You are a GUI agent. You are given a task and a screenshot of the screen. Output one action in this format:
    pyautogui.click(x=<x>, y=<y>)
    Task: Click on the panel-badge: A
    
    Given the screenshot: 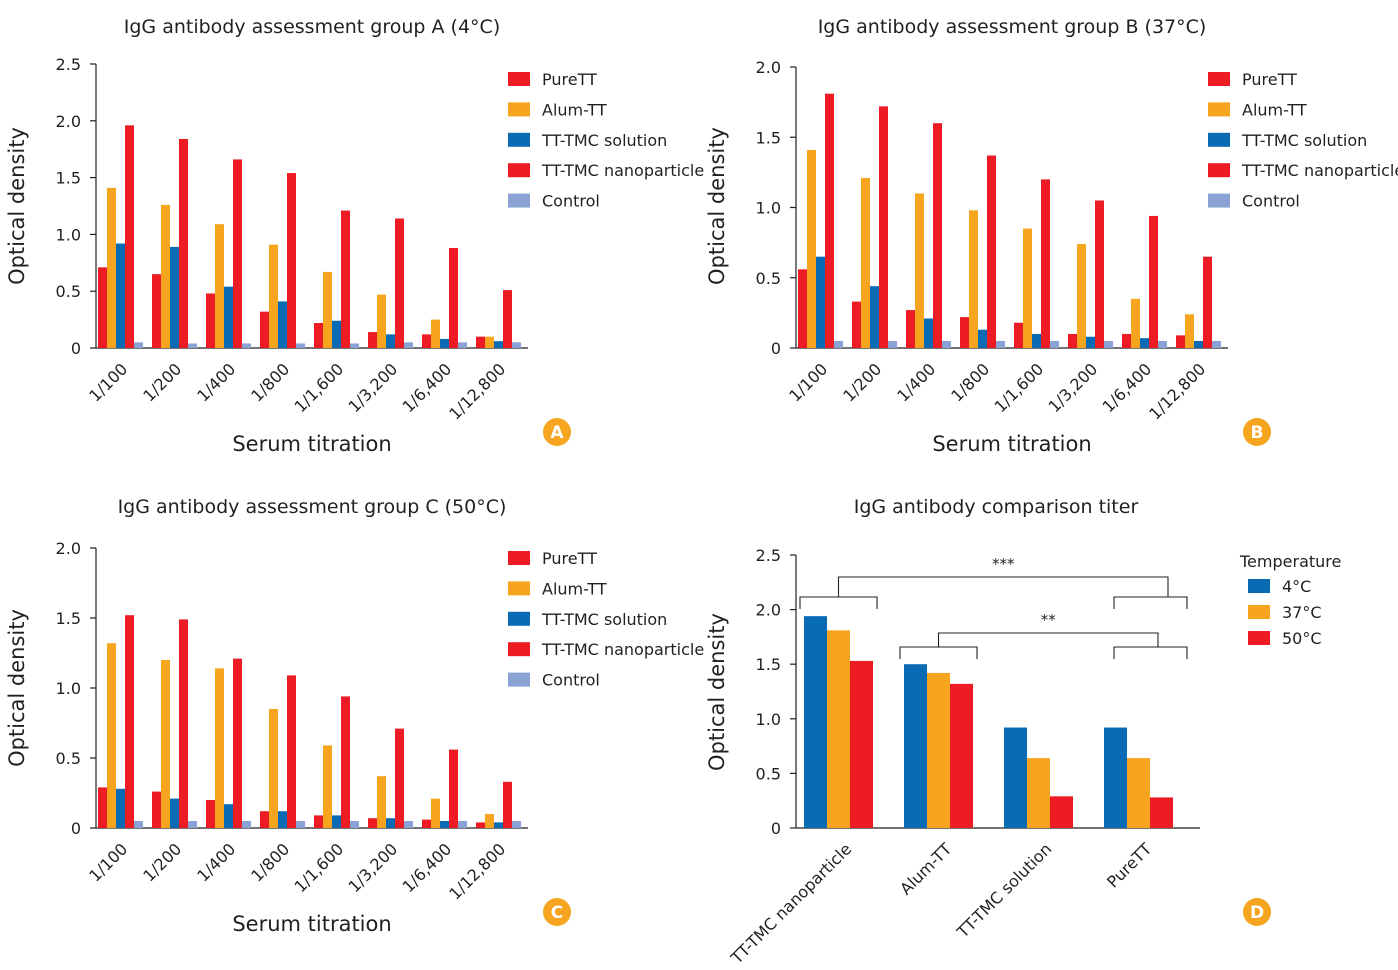 What is the action you would take?
    pyautogui.click(x=557, y=432)
    